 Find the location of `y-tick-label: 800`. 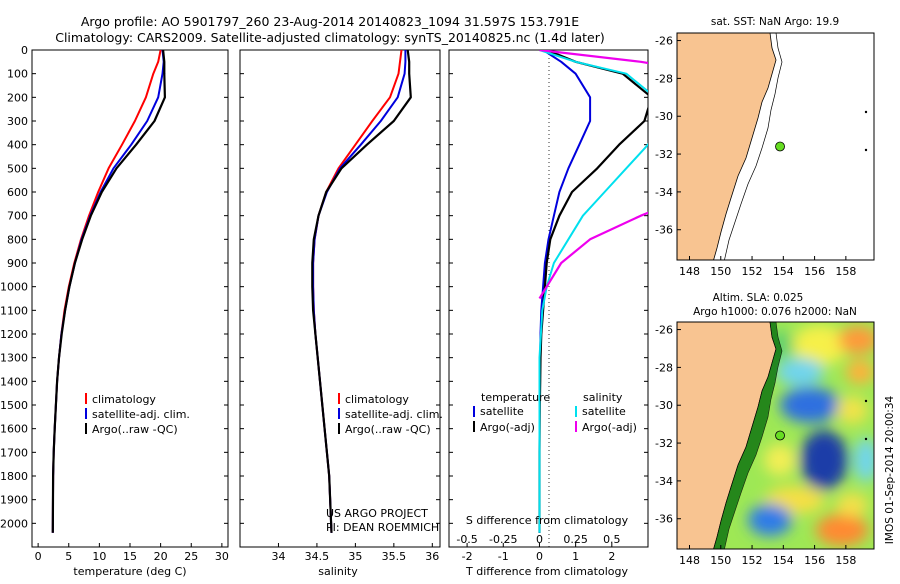

y-tick-label: 800 is located at coordinates (17, 239).